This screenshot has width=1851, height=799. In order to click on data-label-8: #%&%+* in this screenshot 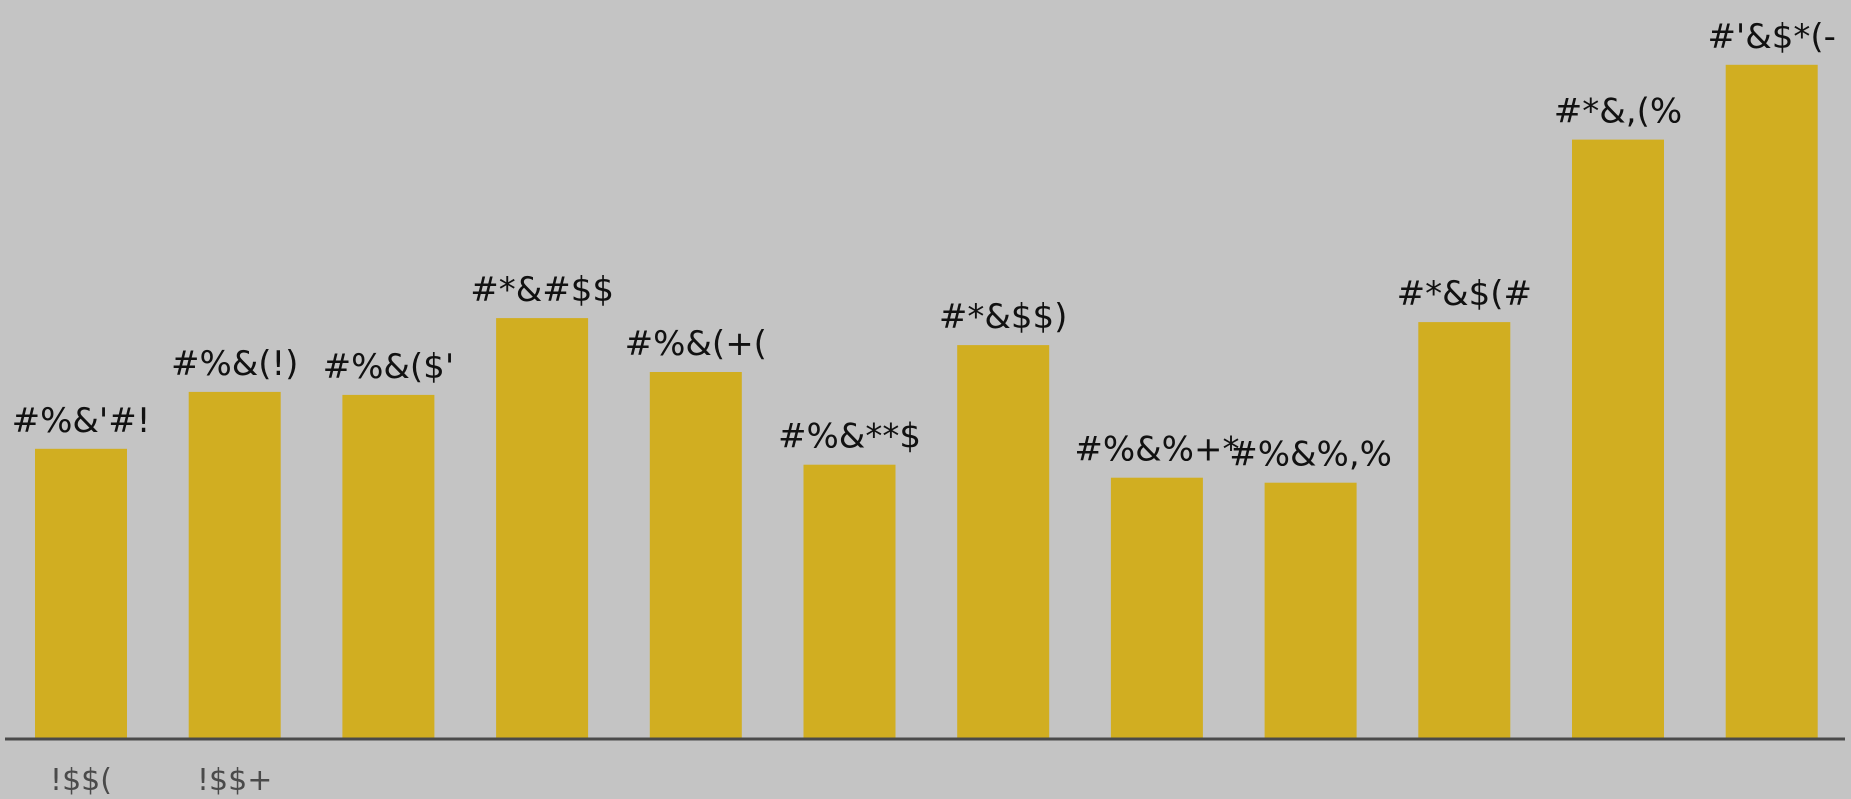, I will do `click(1156, 450)`.